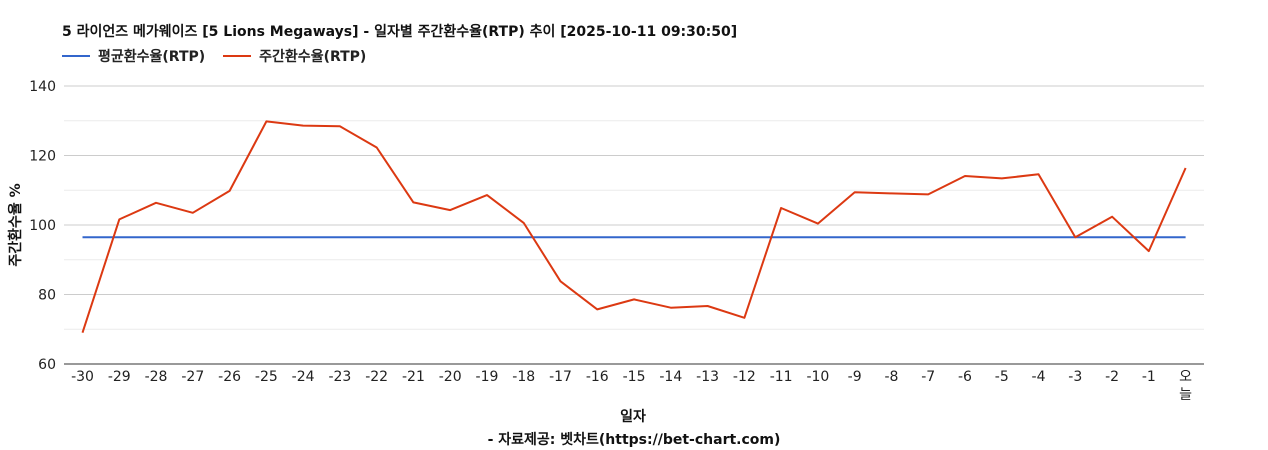  Describe the element at coordinates (523, 377) in the screenshot. I see `x-tick-label: -18` at that location.